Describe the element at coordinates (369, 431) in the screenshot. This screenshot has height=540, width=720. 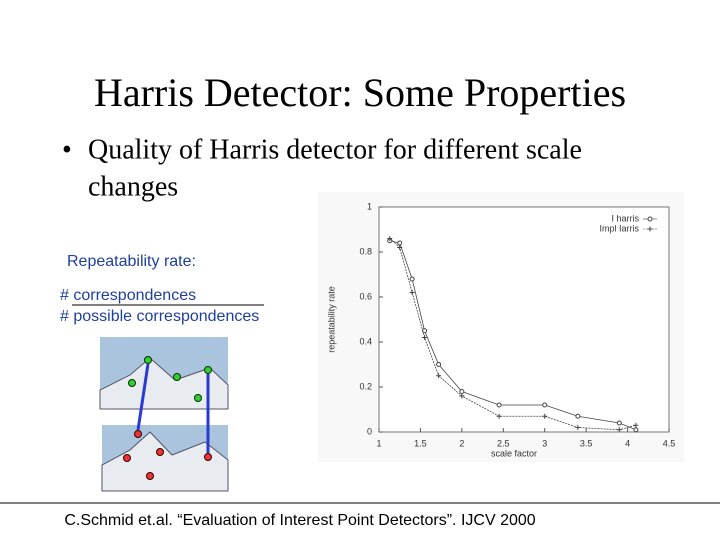
I see `y-tick-label: 0` at that location.